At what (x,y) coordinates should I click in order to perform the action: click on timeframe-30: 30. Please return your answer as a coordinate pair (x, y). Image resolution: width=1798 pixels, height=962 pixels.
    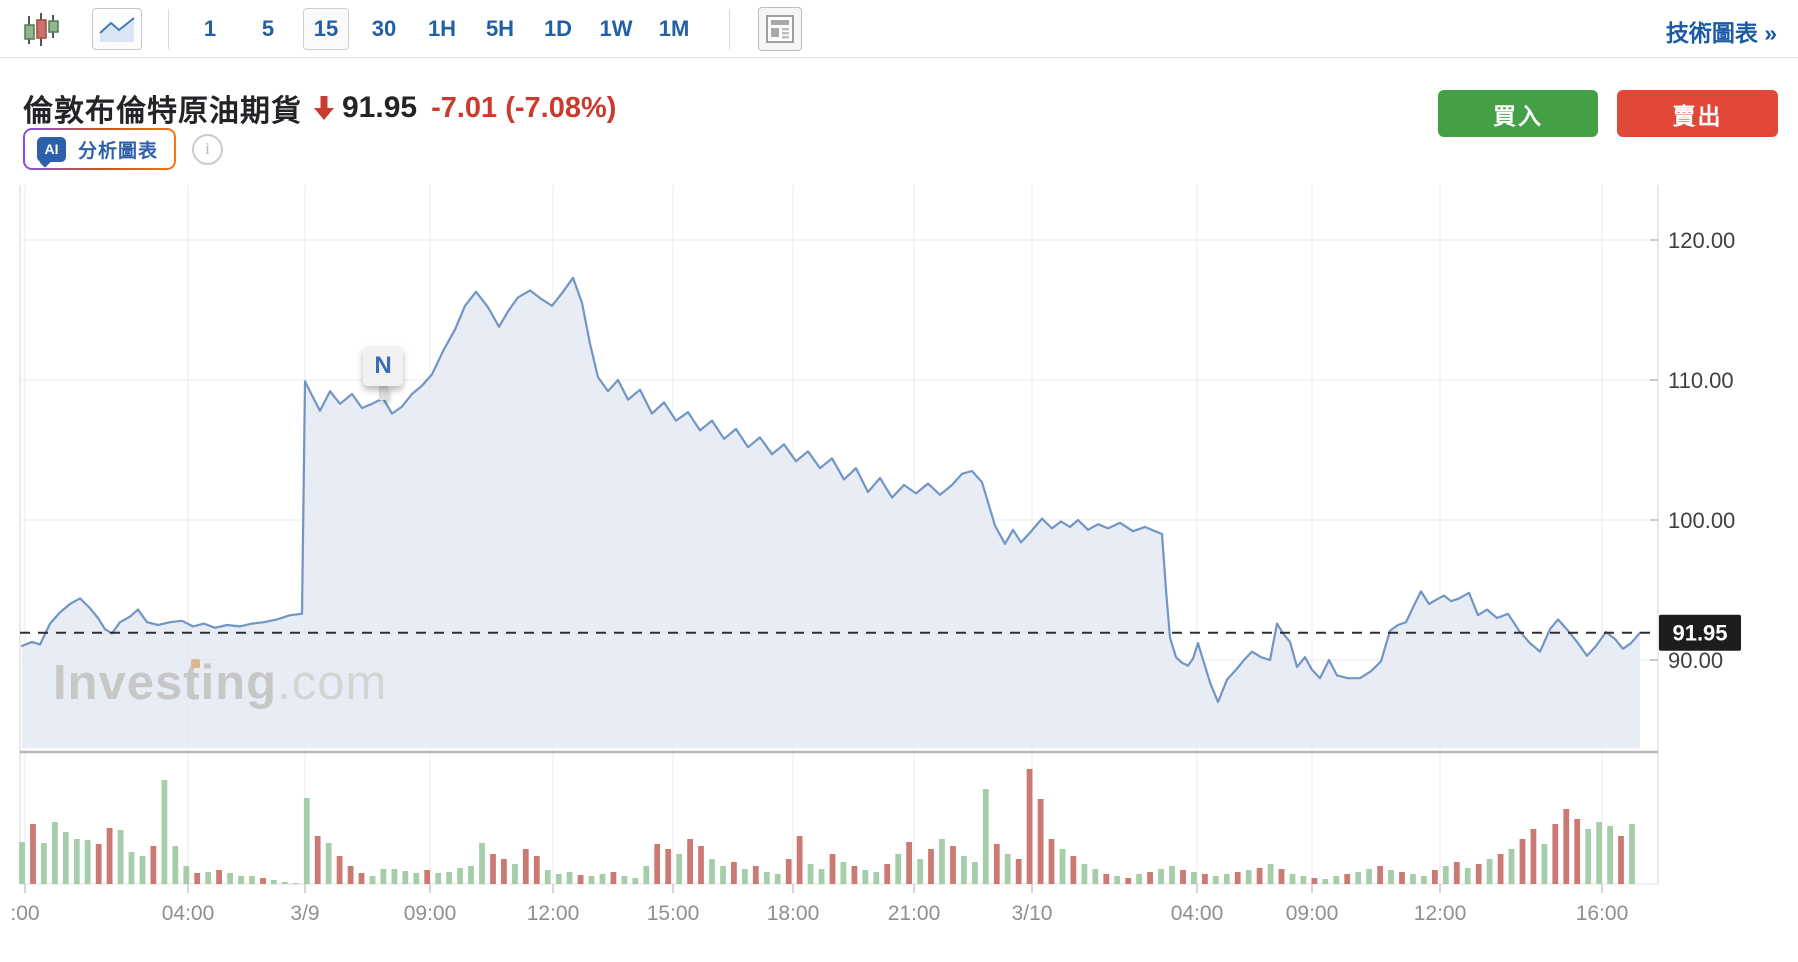
    Looking at the image, I should click on (384, 28).